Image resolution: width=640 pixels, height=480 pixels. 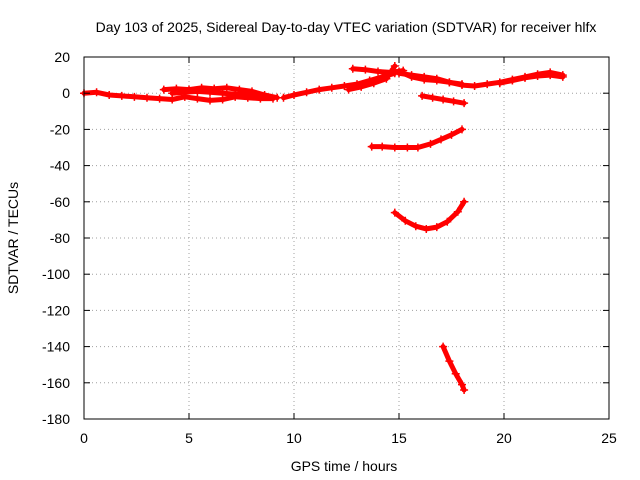 What do you see at coordinates (189, 438) in the screenshot?
I see `x-tick-label: 5` at bounding box center [189, 438].